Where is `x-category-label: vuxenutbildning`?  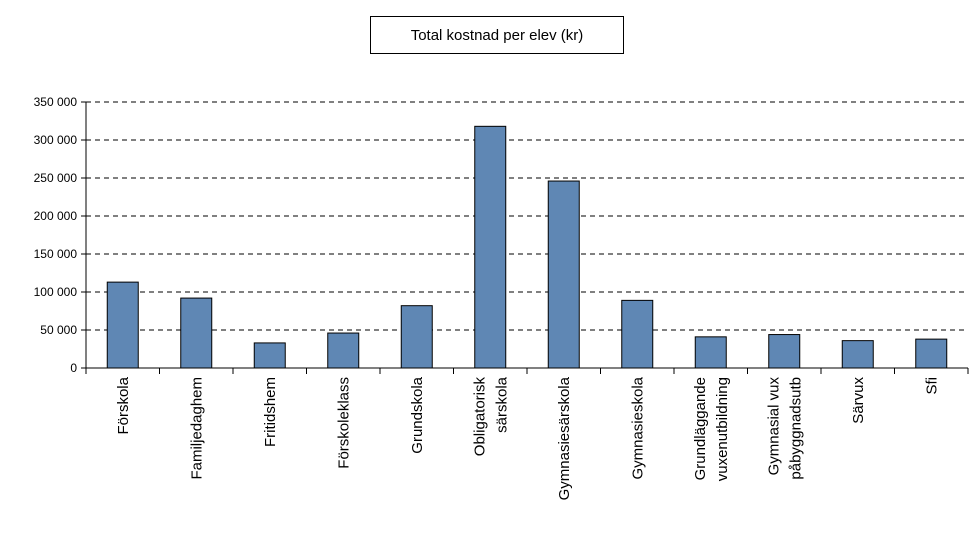
x-category-label: vuxenutbildning is located at coordinates (722, 429).